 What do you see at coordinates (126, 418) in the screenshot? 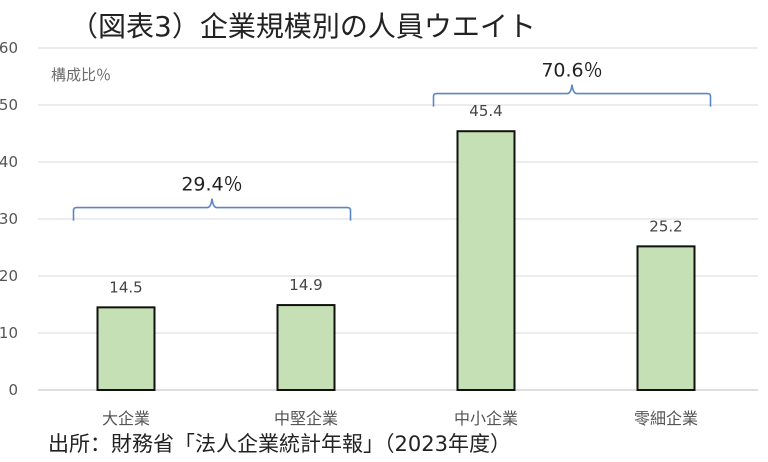
I see `category-label: 大企業` at bounding box center [126, 418].